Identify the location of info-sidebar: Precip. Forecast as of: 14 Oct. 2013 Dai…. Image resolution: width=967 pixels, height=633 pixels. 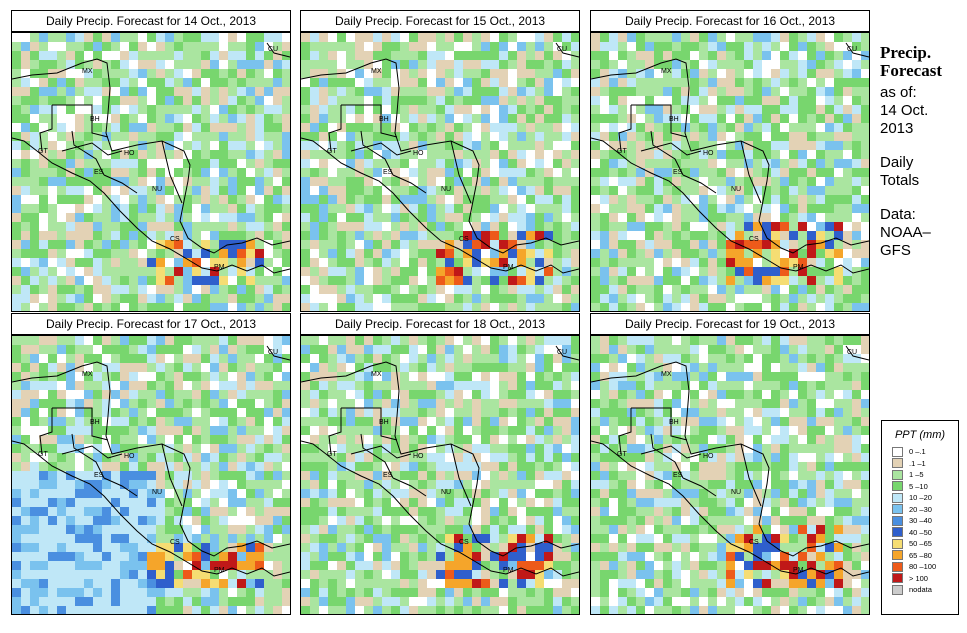
(922, 152).